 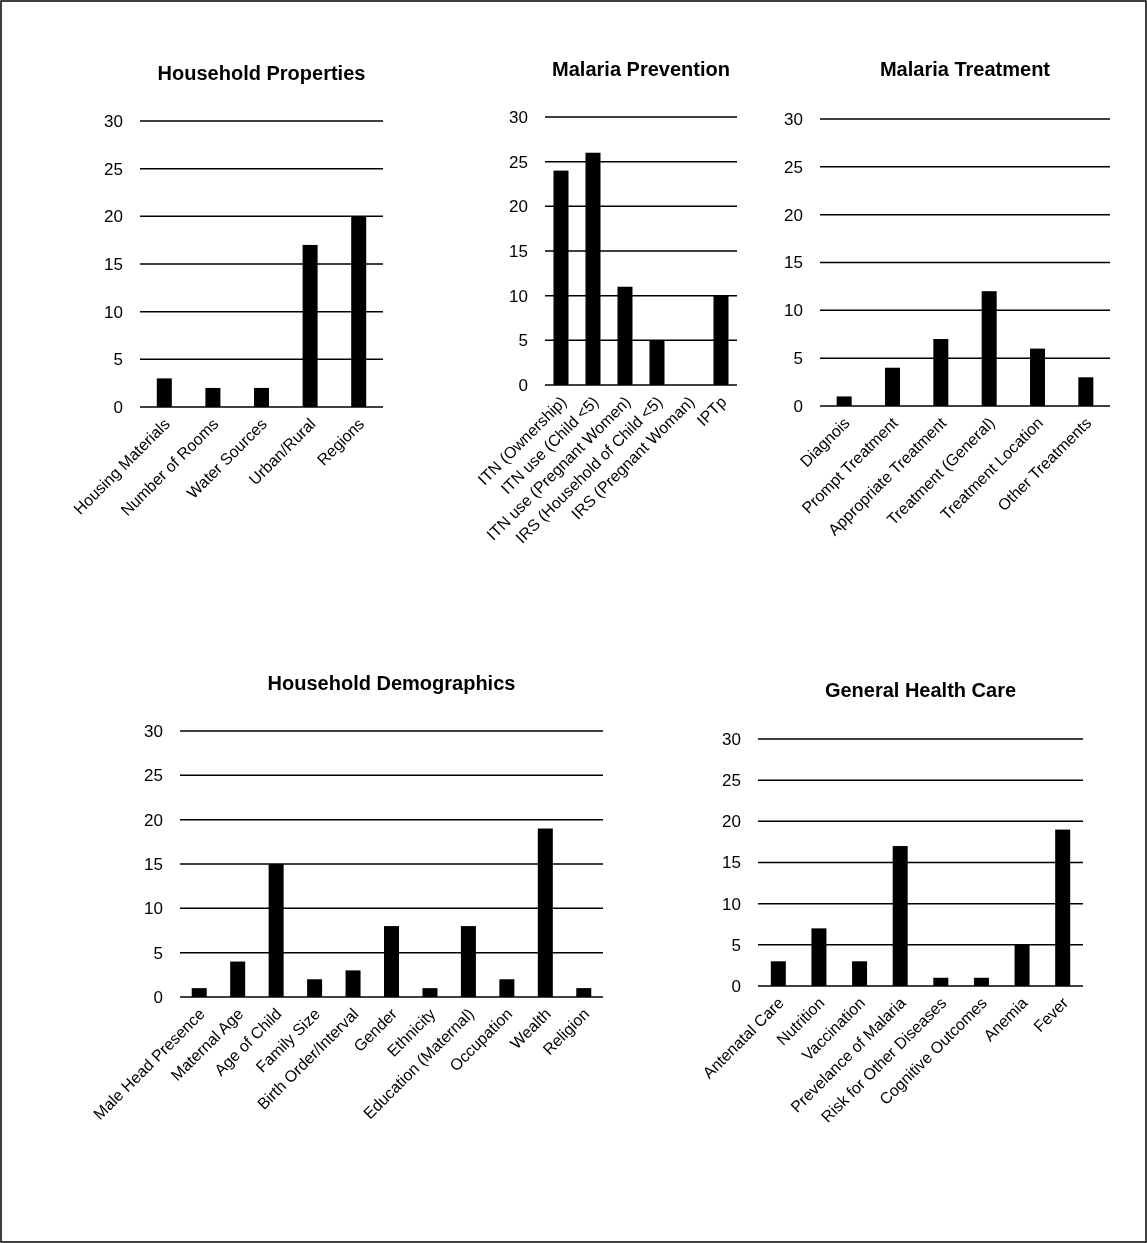 I want to click on chart-title: Household Properties, so click(x=261, y=73).